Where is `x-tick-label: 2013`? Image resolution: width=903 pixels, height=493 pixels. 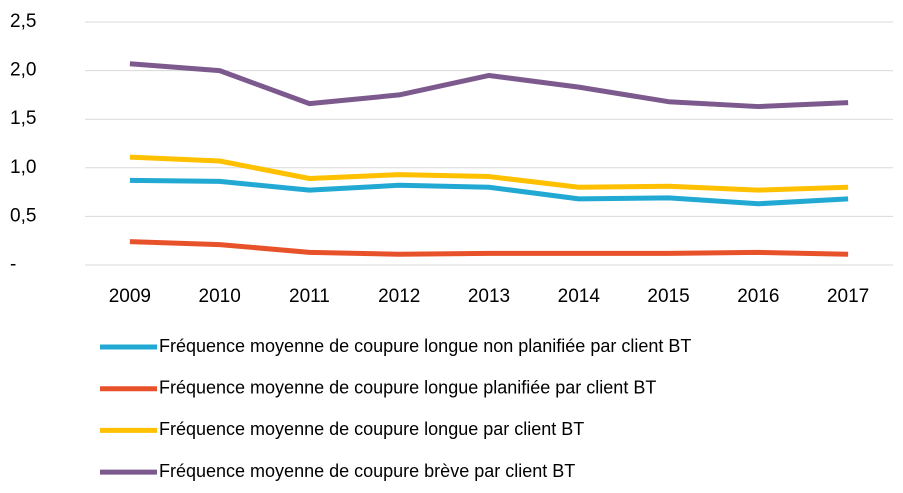
x-tick-label: 2013 is located at coordinates (489, 296).